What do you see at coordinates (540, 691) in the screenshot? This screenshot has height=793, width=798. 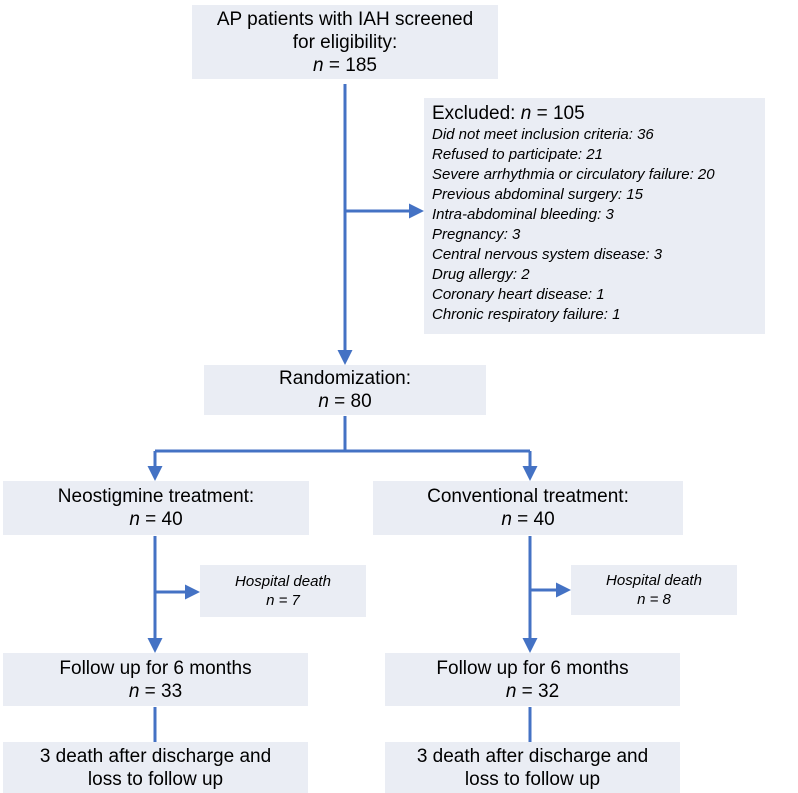 I see `conventional-followup-n-value: = 32` at bounding box center [540, 691].